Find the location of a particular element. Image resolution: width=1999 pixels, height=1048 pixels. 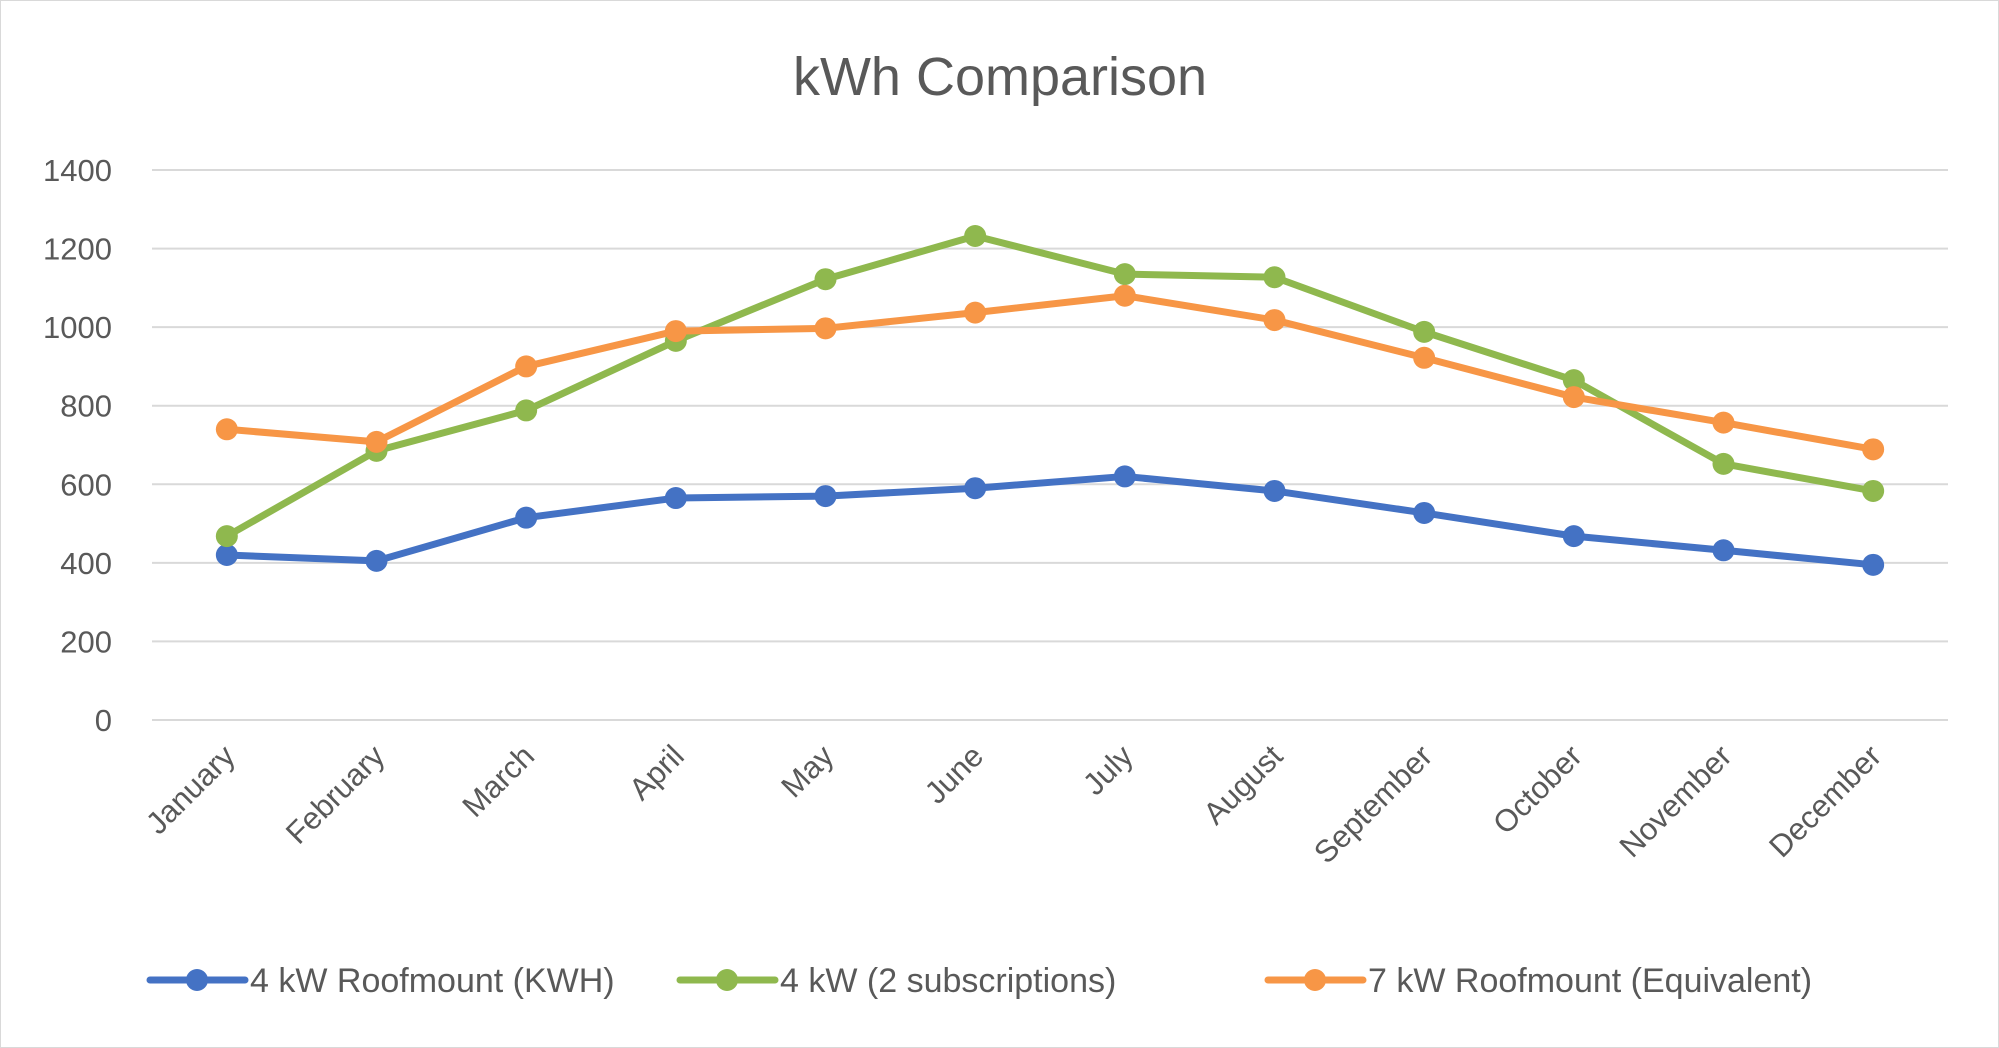

x-tick-label: August is located at coordinates (1242, 784).